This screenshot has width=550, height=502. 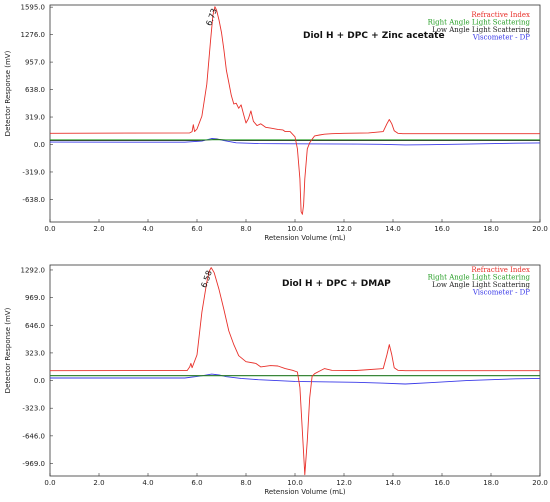 I want to click on y-tick-label: -319.0, so click(x=33, y=172).